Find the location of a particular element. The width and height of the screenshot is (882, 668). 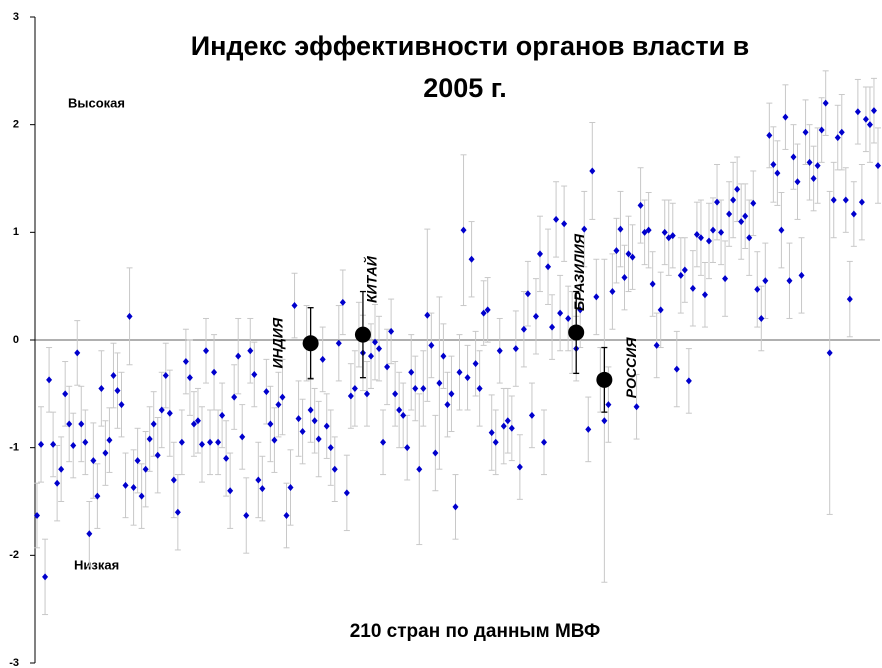

high-label: Высокая is located at coordinates (96, 102).